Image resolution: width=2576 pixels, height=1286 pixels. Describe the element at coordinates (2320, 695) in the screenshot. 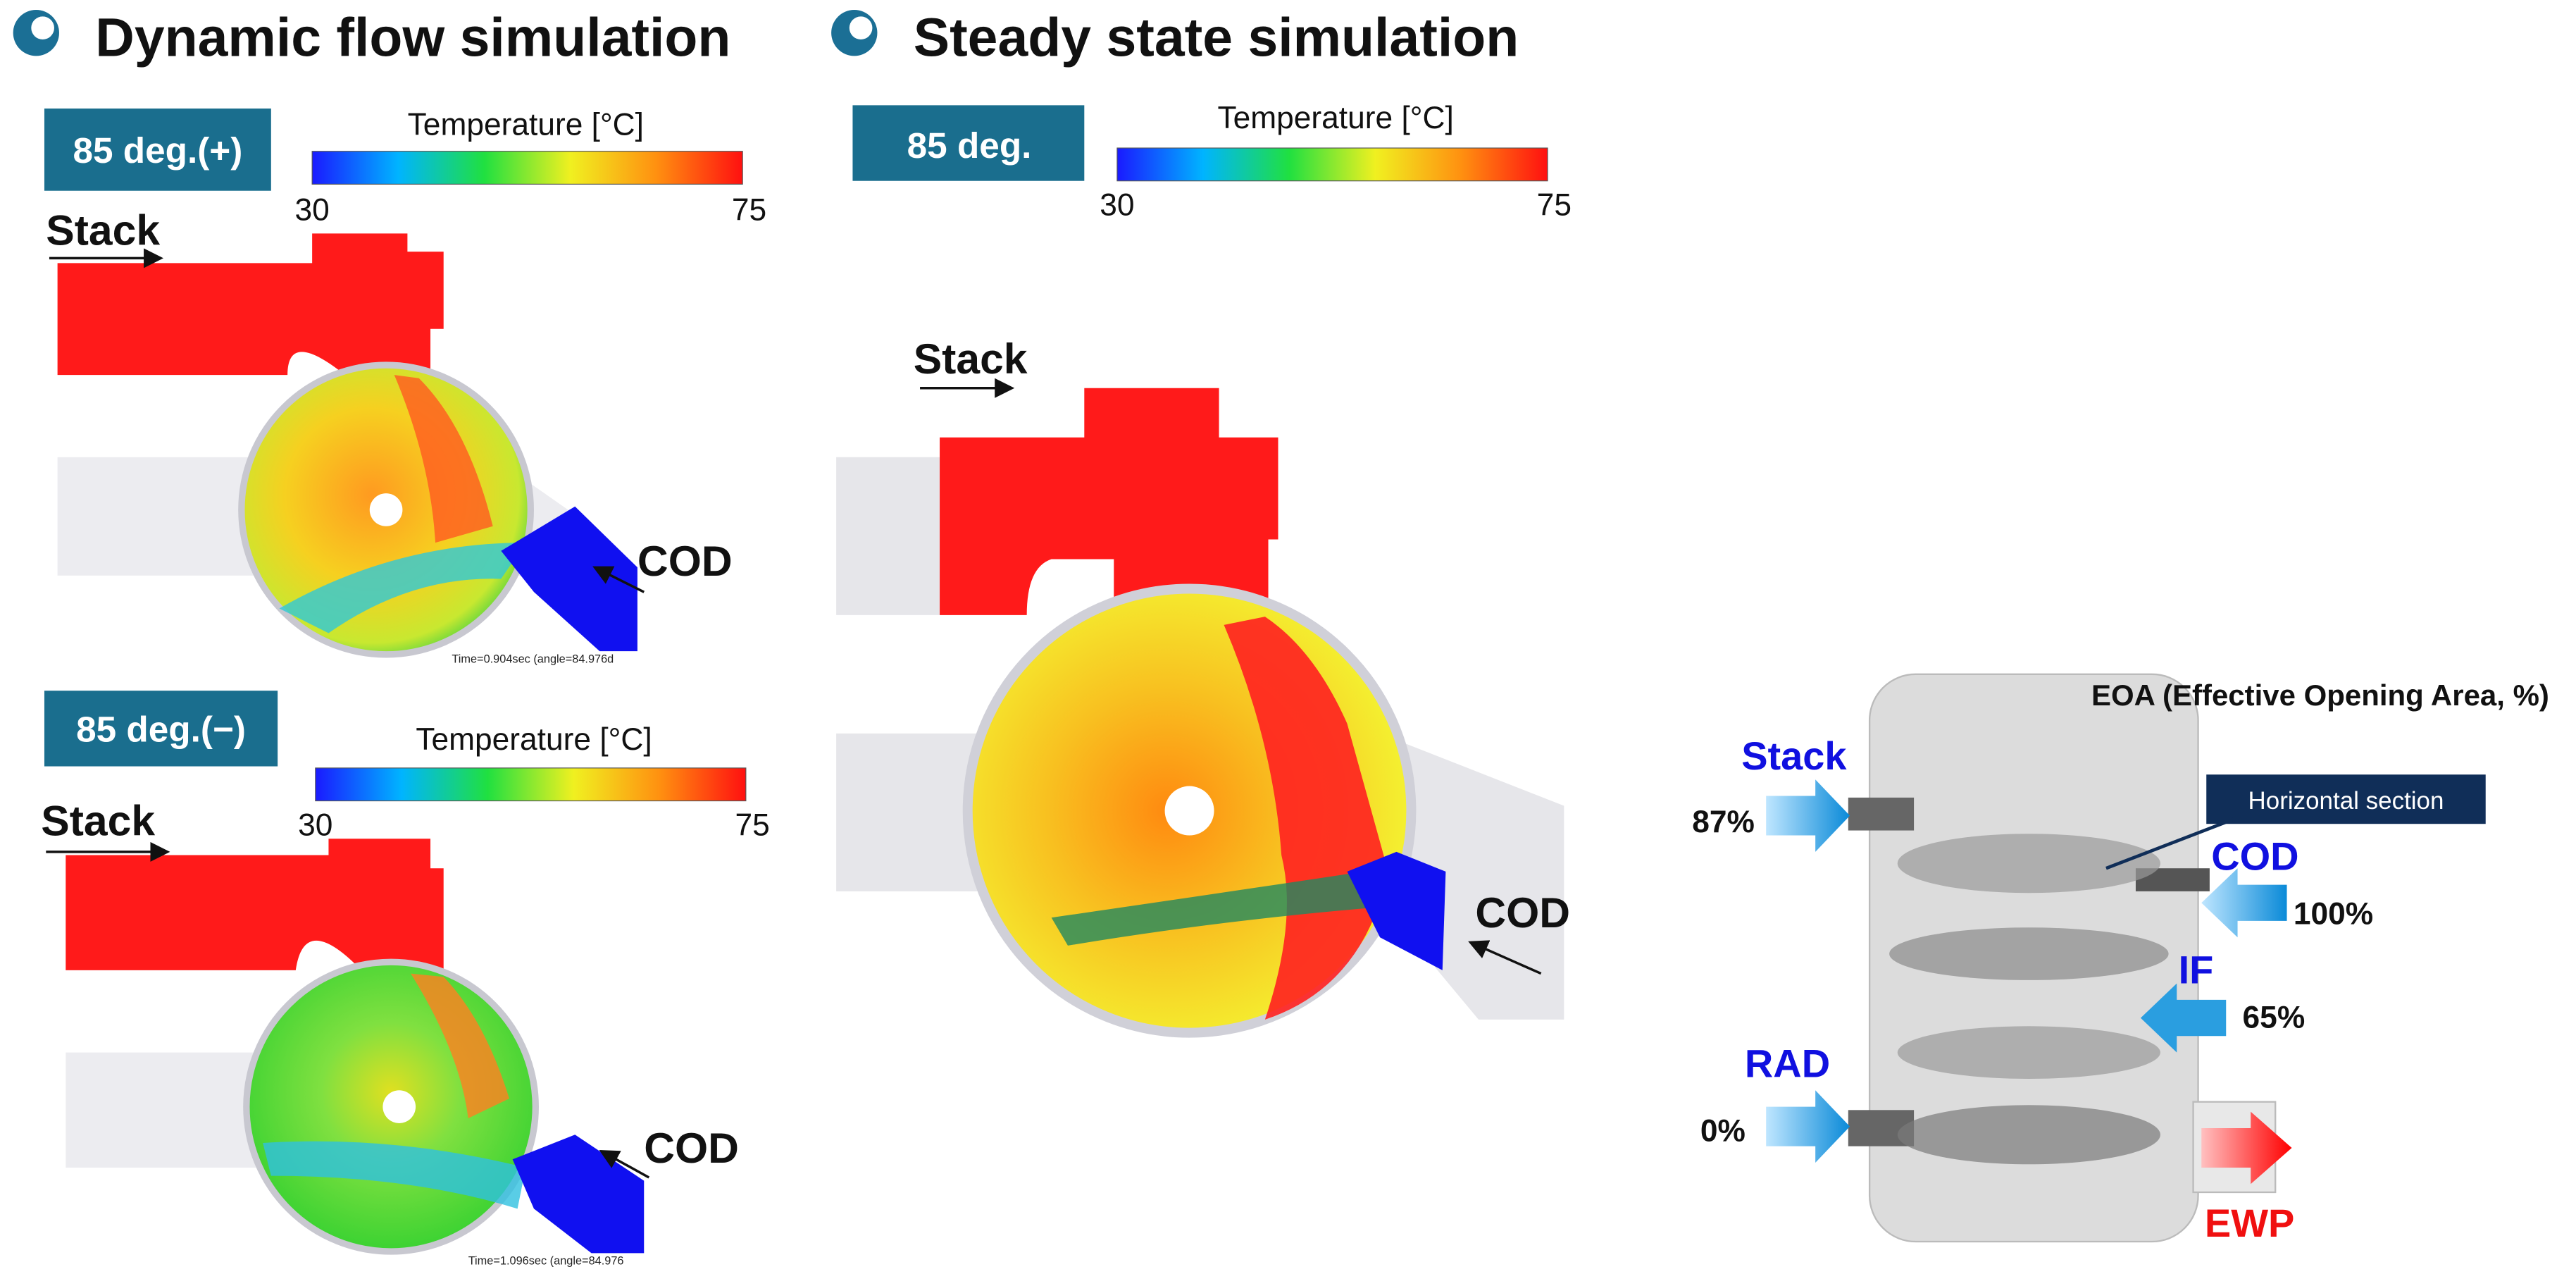

I see `label: EOA (Effective Opening Area, %)` at that location.